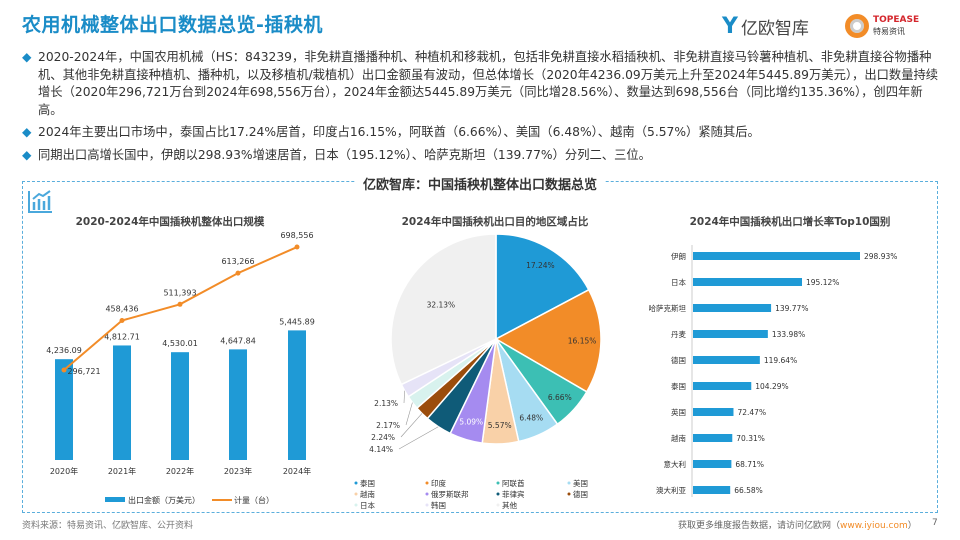 The height and width of the screenshot is (540, 960). I want to click on country-label: 泰国, so click(678, 386).